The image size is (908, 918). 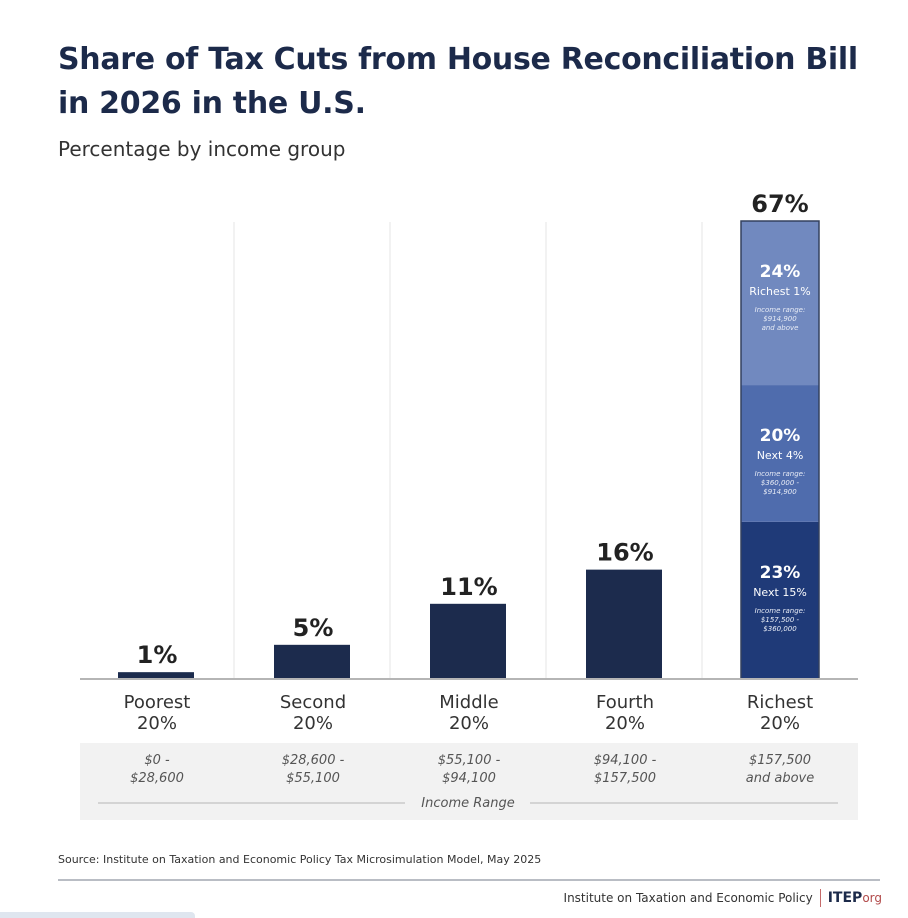 I want to click on bar-segment-next-15-, so click(x=780, y=600).